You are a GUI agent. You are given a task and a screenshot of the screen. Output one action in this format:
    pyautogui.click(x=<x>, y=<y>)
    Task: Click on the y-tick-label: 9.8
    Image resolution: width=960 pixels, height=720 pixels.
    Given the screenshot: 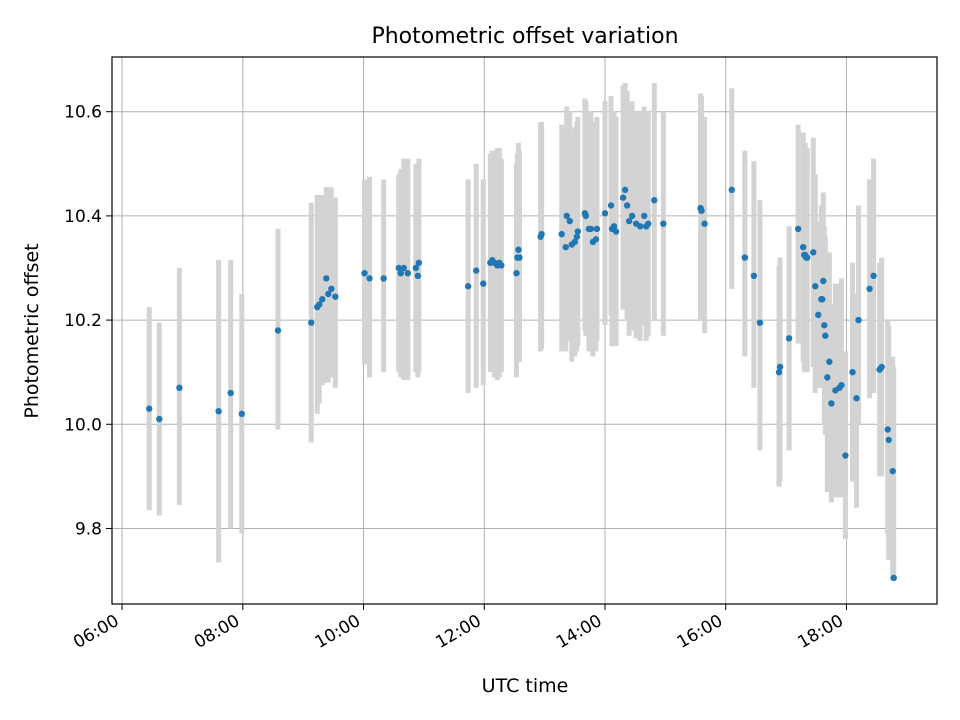 What is the action you would take?
    pyautogui.click(x=88, y=529)
    